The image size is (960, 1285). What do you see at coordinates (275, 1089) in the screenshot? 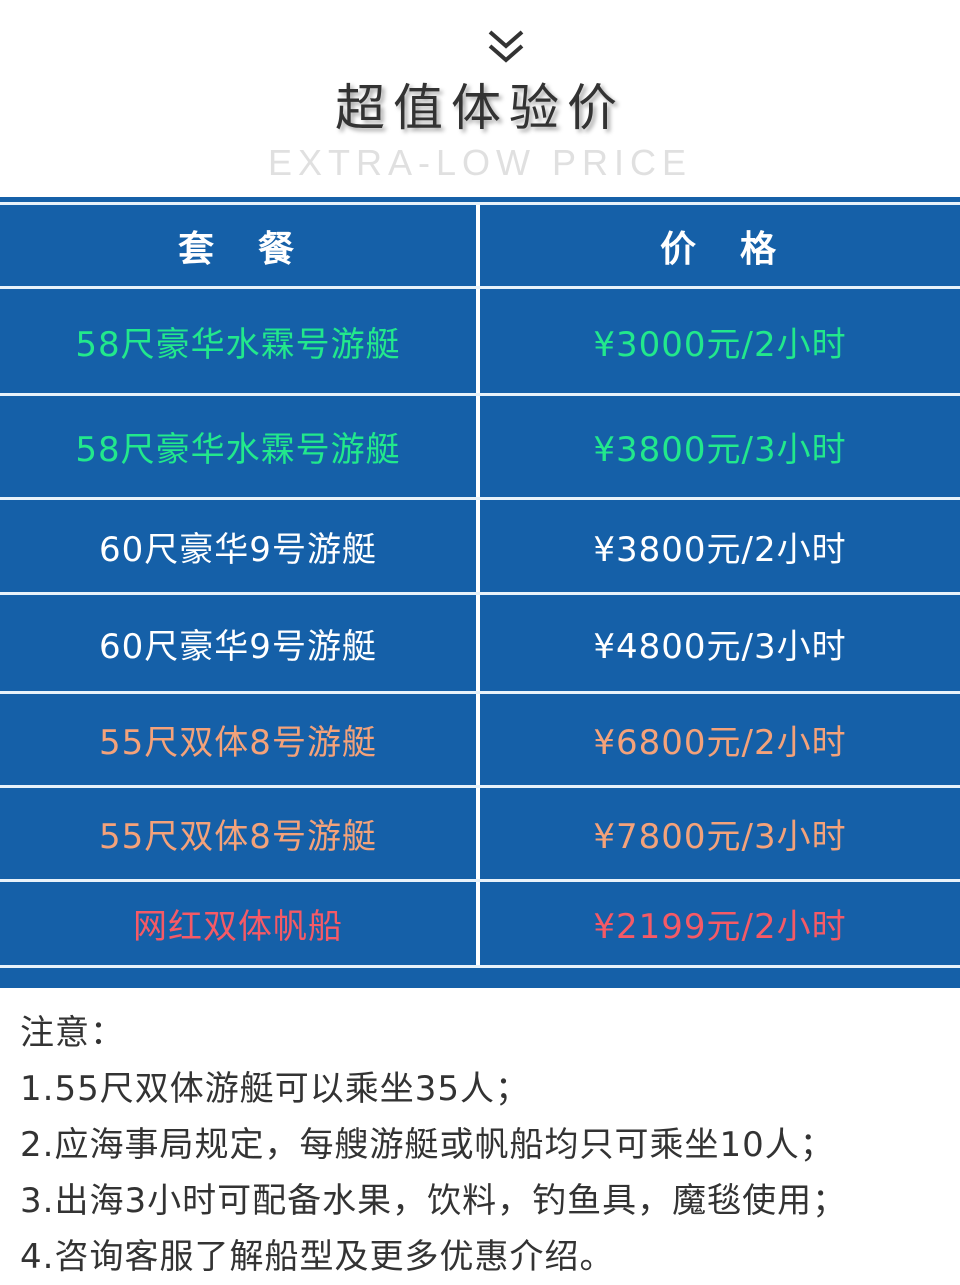
I see `note-item: 1.55尺双体游艇可以乘坐35人；` at bounding box center [275, 1089].